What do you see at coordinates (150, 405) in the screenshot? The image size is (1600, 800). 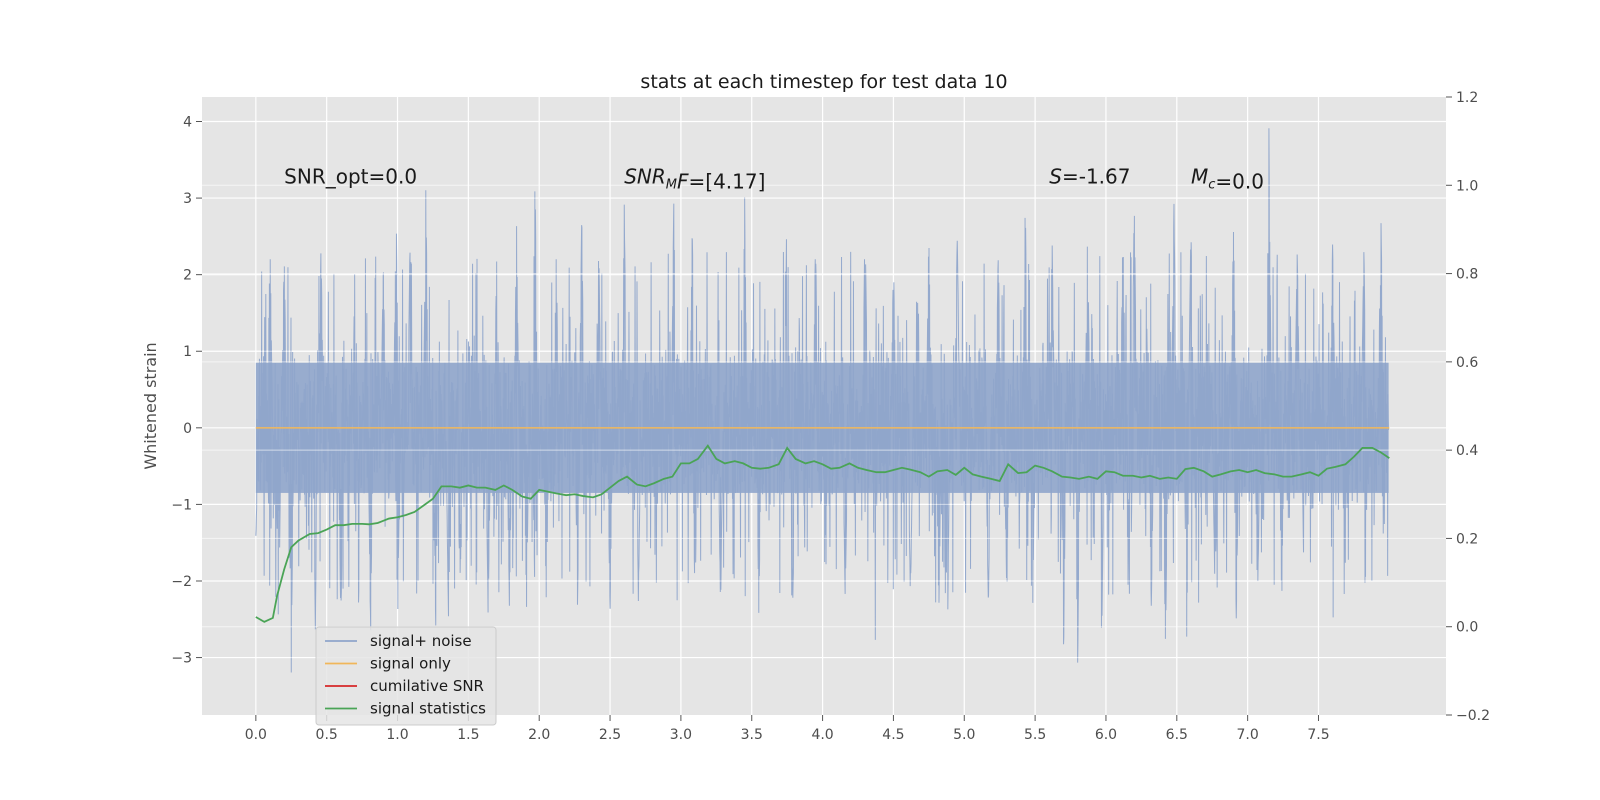 I see `y-axis-label: Whitened strain` at bounding box center [150, 405].